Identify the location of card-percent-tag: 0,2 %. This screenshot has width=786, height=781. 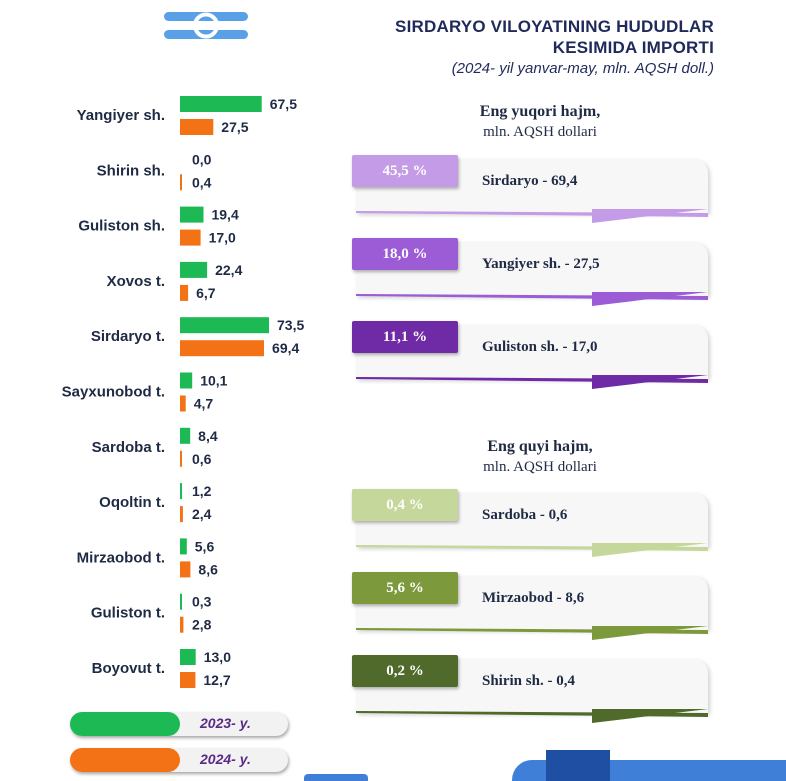
(405, 671).